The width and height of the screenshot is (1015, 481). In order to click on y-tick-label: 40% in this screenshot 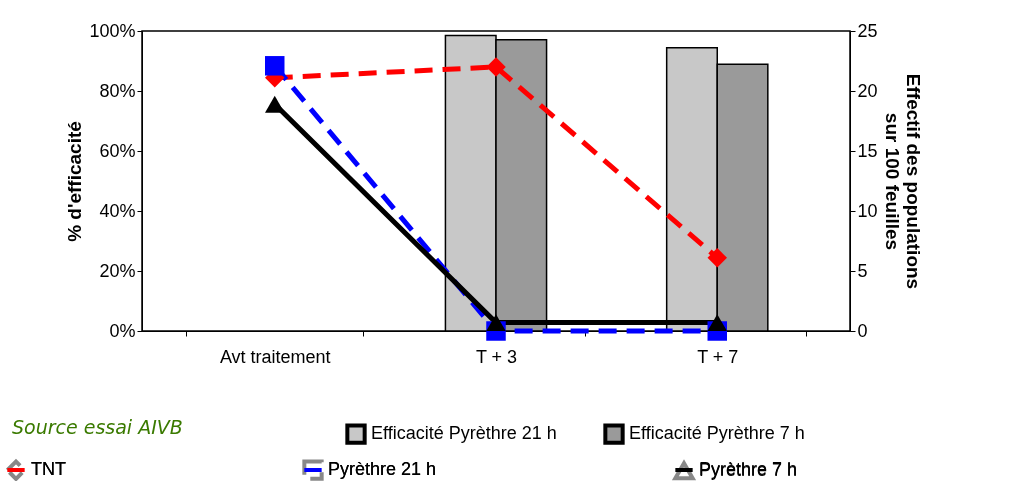, I will do `click(117, 210)`.